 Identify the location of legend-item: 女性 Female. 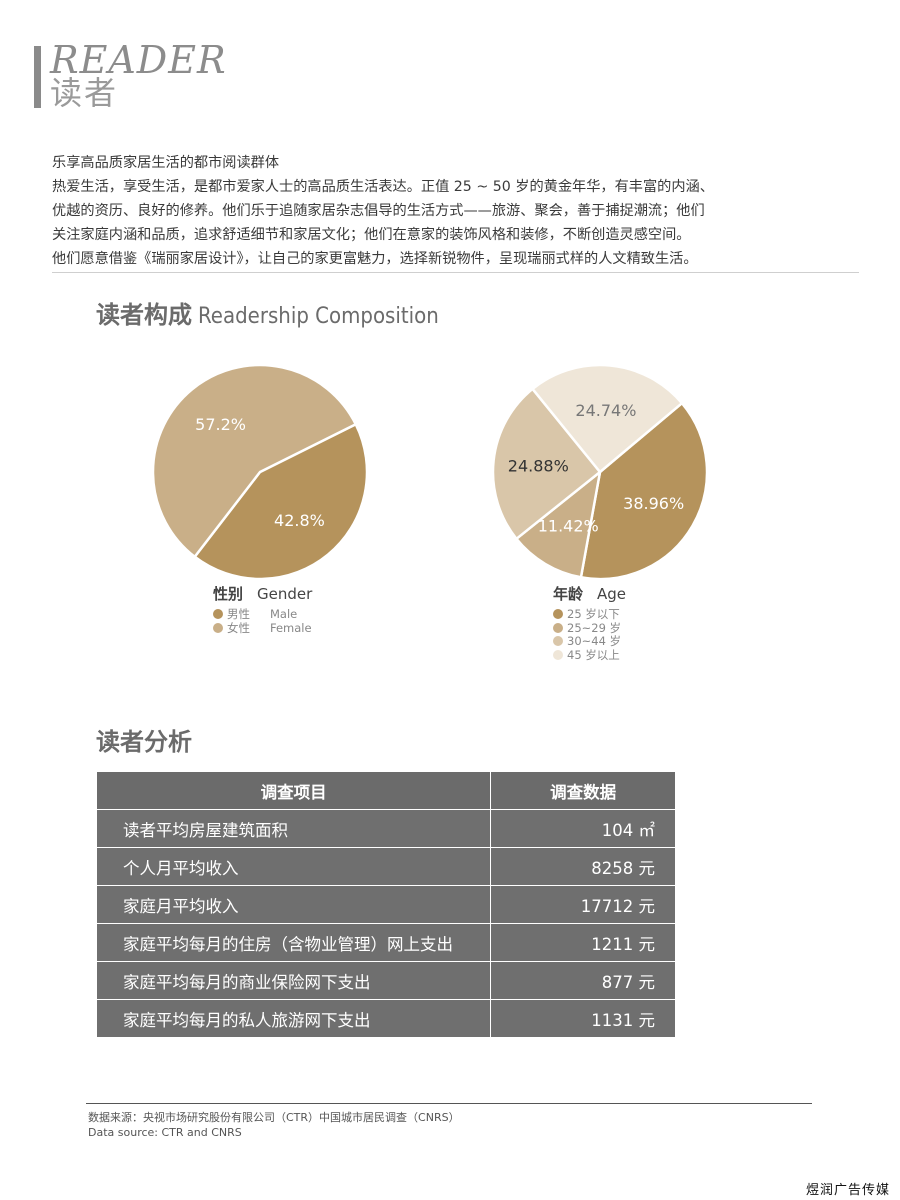
(262, 628).